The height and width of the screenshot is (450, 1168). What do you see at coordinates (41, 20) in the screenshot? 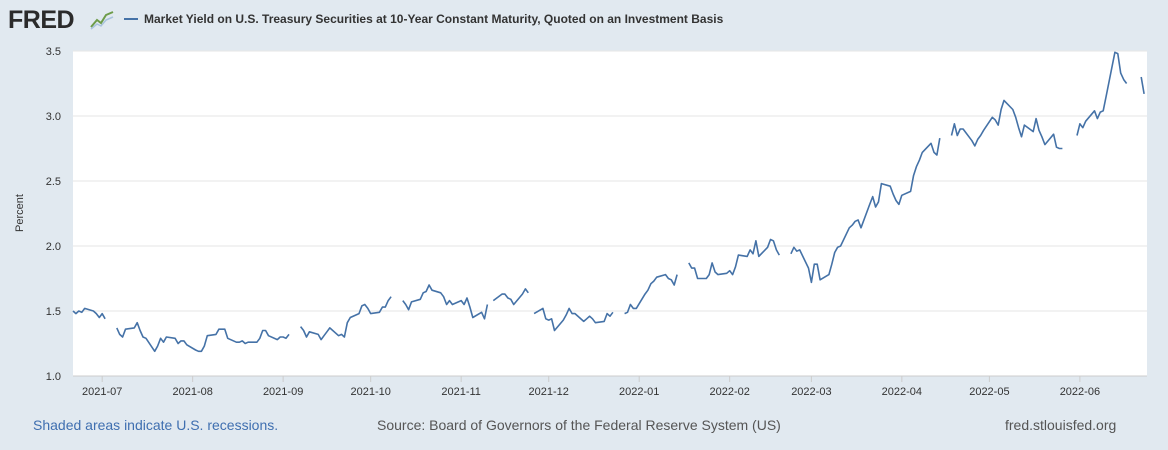
I see `fred-logo: FRED` at bounding box center [41, 20].